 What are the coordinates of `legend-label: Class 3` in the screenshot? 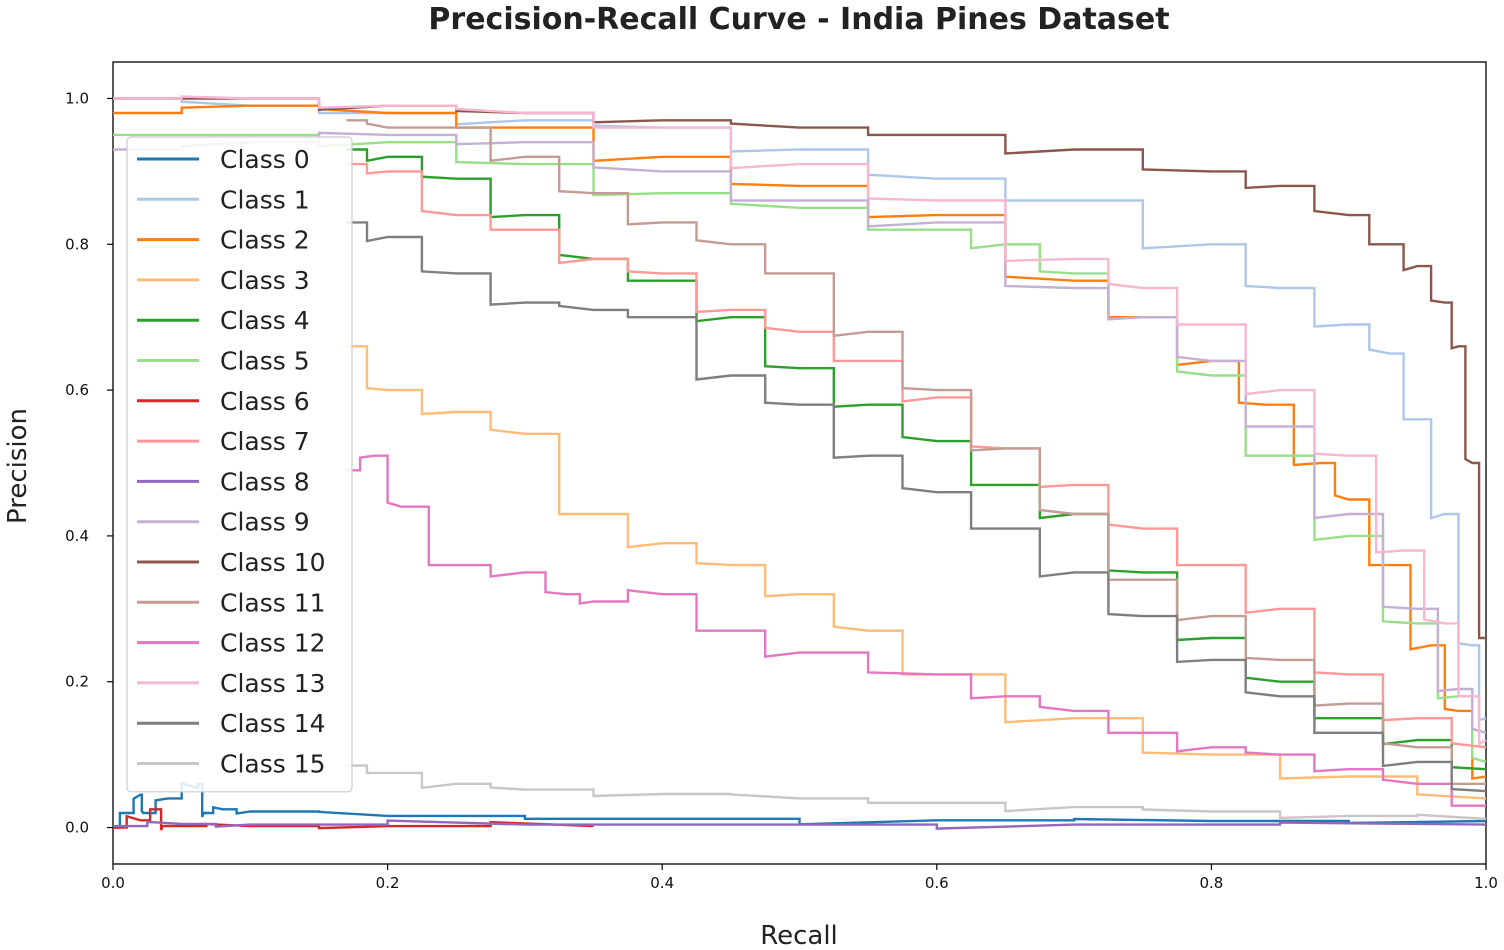 It's located at (265, 280).